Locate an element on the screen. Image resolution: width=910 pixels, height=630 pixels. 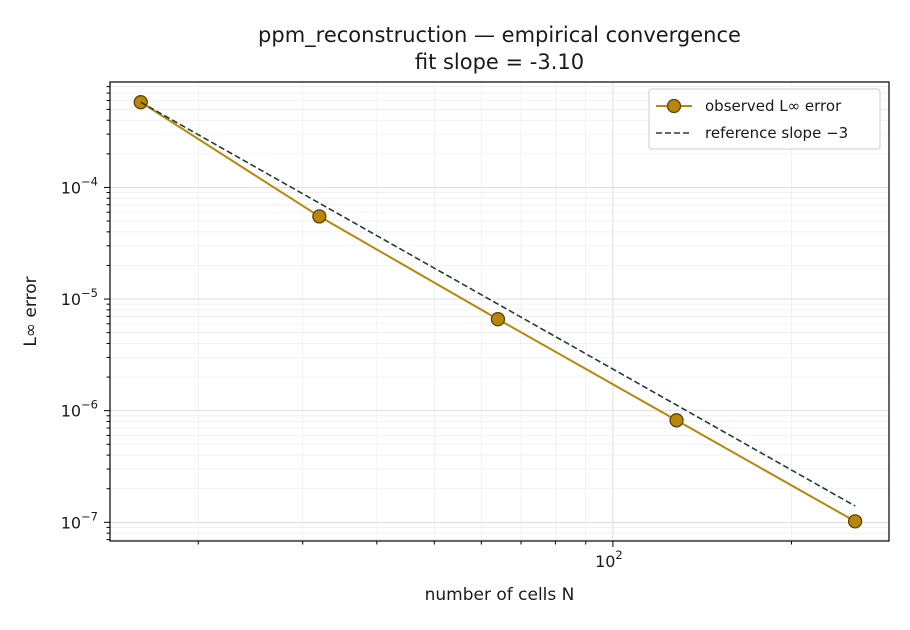
y-tick-label: 10⁻⁵ is located at coordinates (79, 297).